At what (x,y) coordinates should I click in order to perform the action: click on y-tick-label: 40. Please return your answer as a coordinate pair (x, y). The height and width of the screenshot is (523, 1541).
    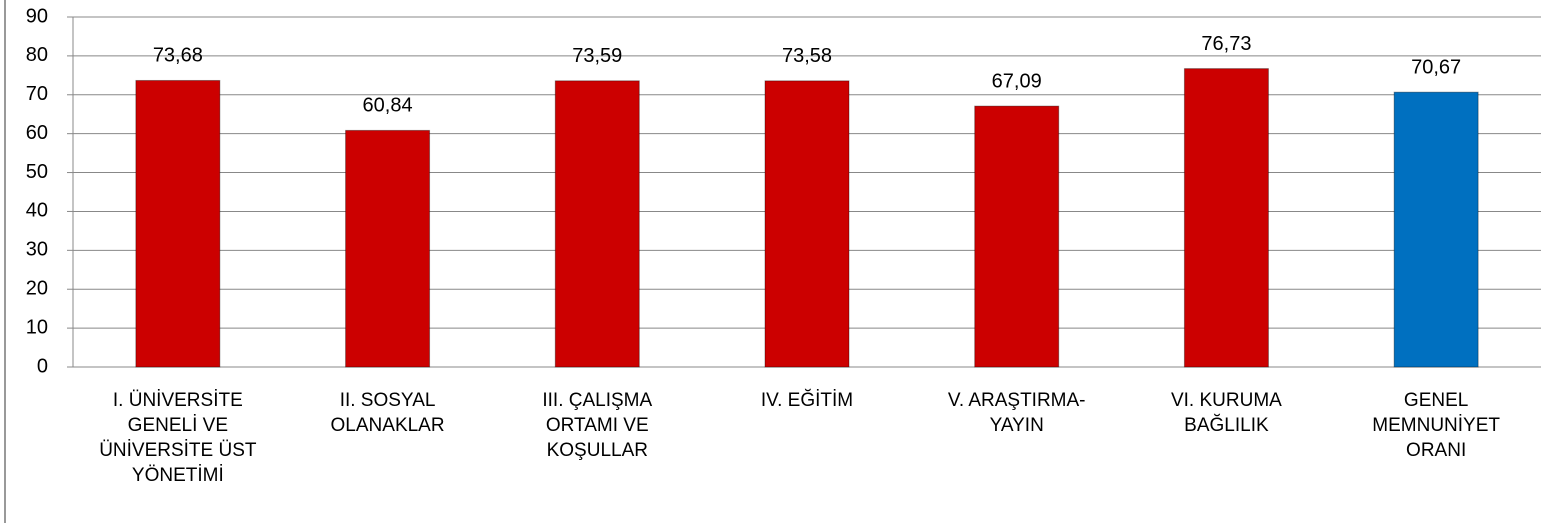
    Looking at the image, I should click on (37, 211).